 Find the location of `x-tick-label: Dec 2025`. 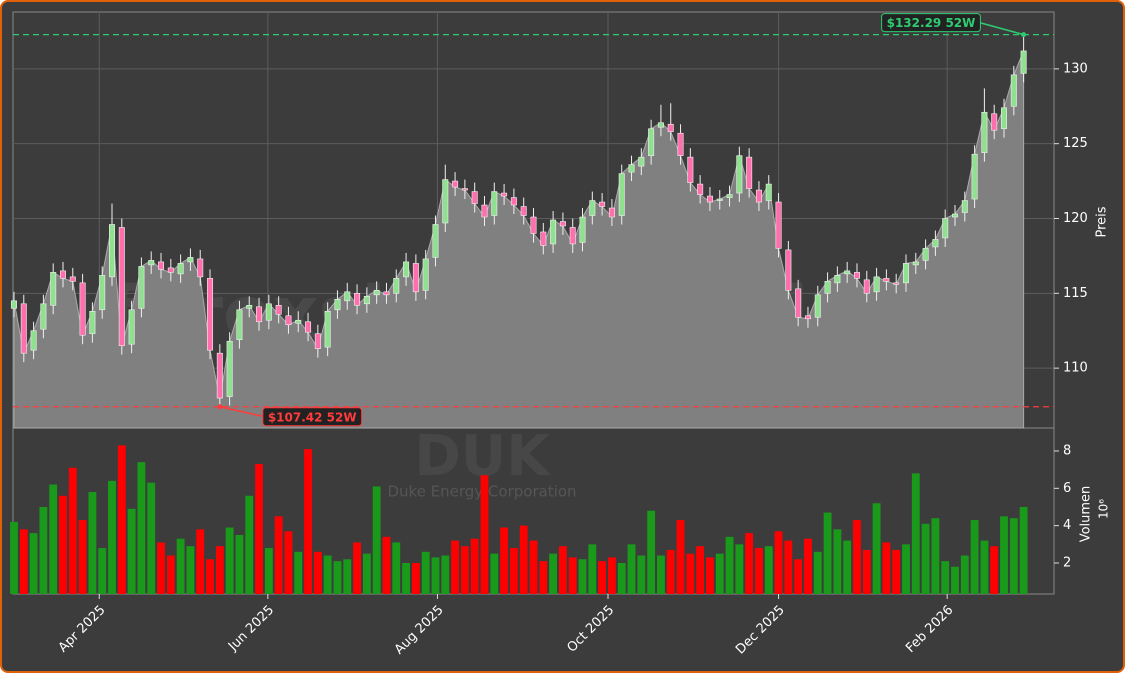

x-tick-label: Dec 2025 is located at coordinates (760, 630).